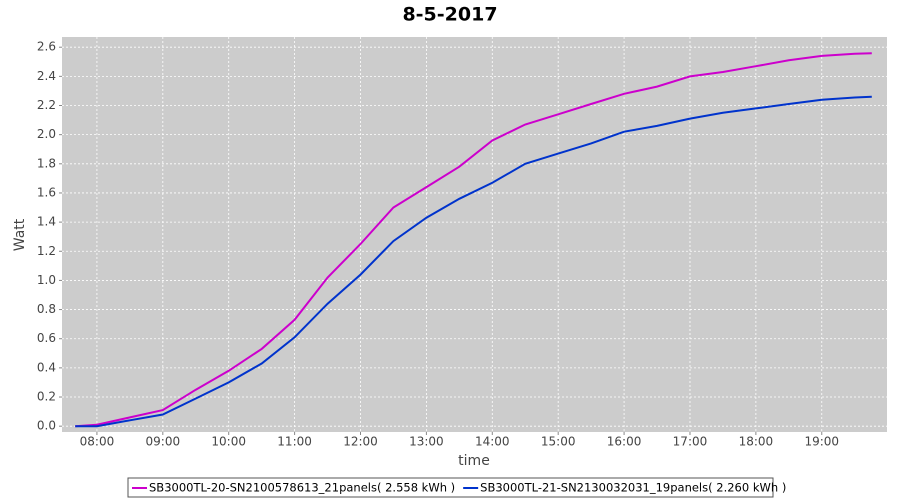  Describe the element at coordinates (558, 442) in the screenshot. I see `x-tick-label: 15:00` at that location.